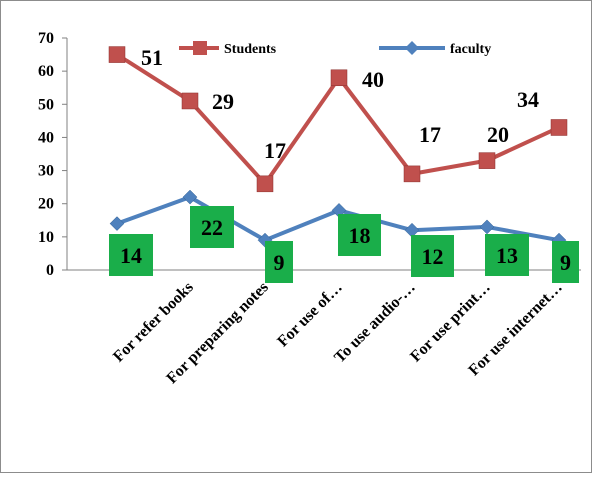 This screenshot has height=477, width=592. Describe the element at coordinates (152, 57) in the screenshot. I see `students-data-label: 51` at that location.